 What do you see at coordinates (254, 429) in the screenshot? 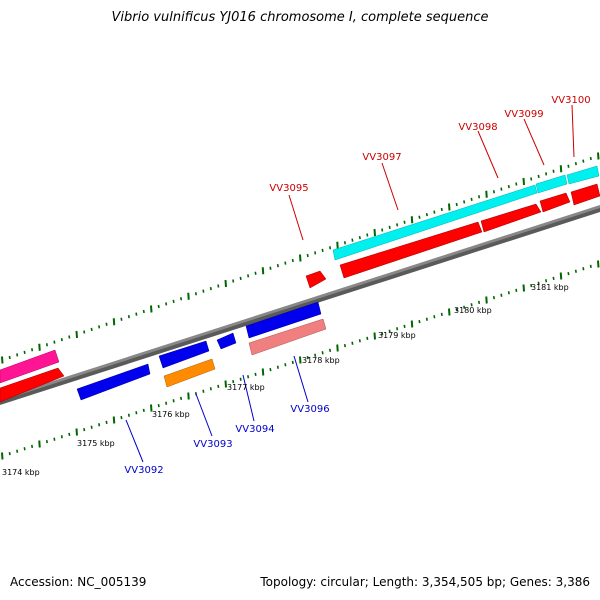
I see `gene-label: VV3094` at bounding box center [254, 429].